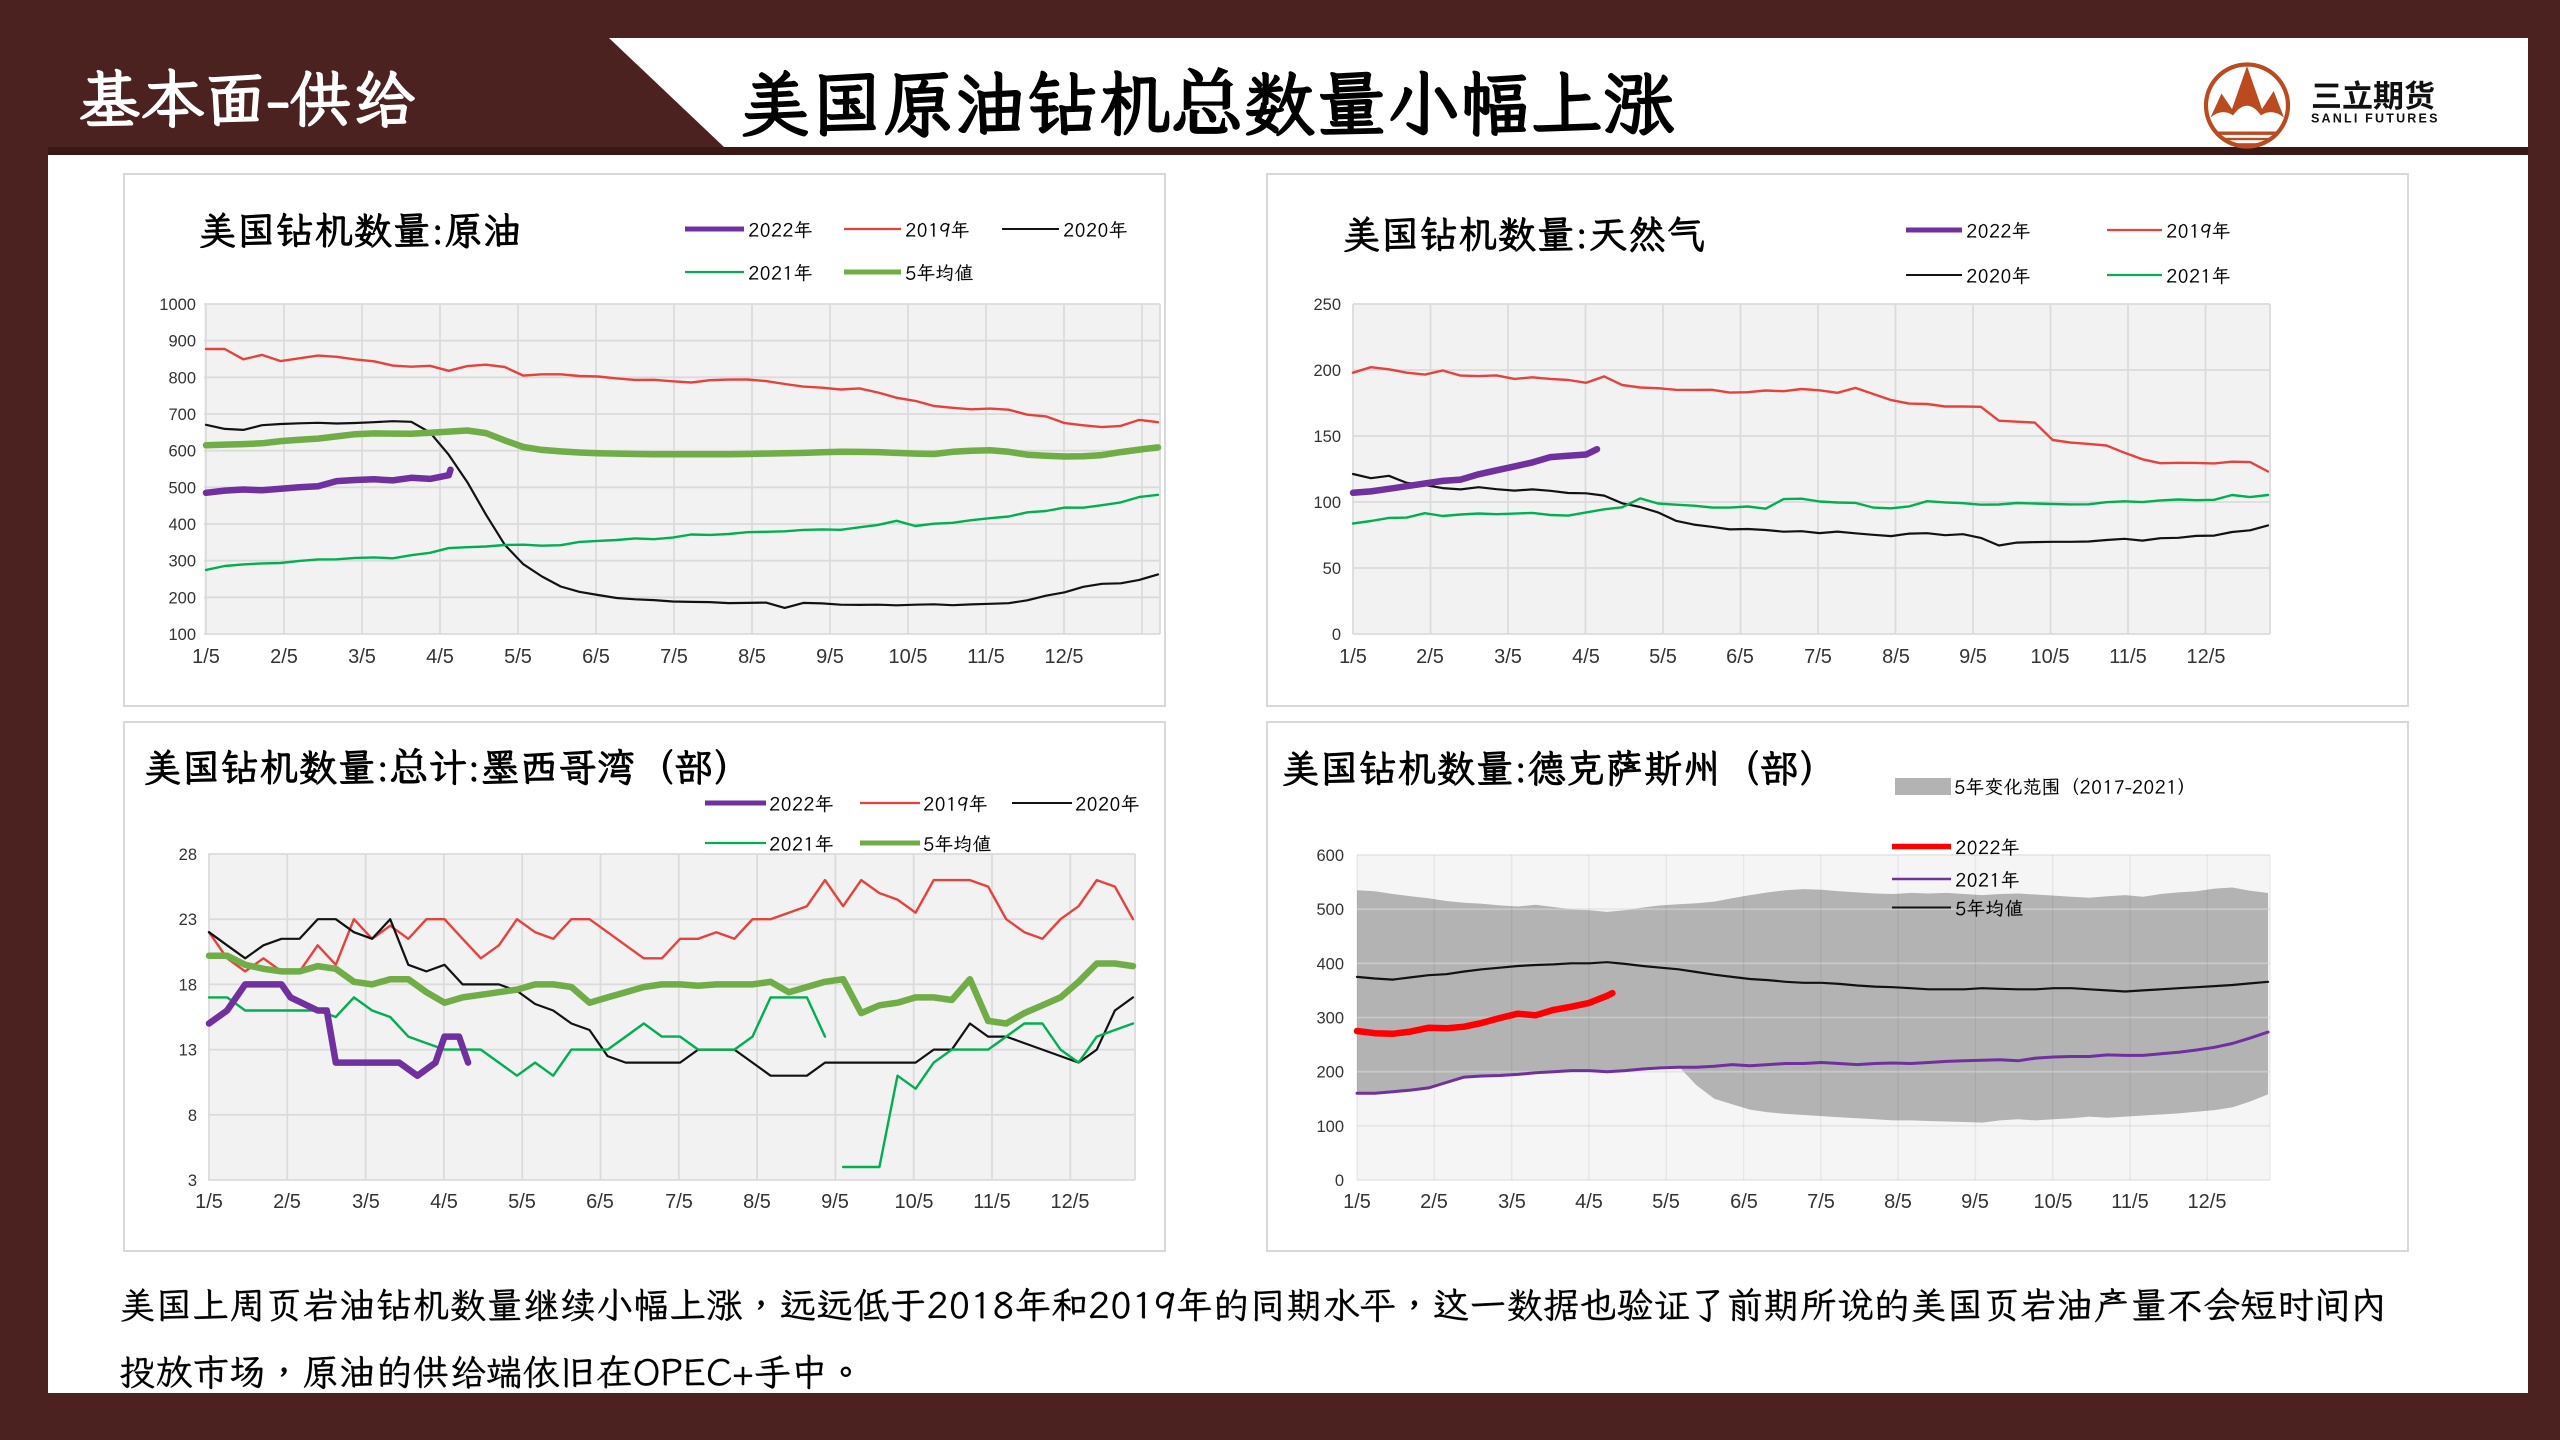 The image size is (2560, 1440). What do you see at coordinates (1327, 305) in the screenshot?
I see `svg-text: 250` at bounding box center [1327, 305].